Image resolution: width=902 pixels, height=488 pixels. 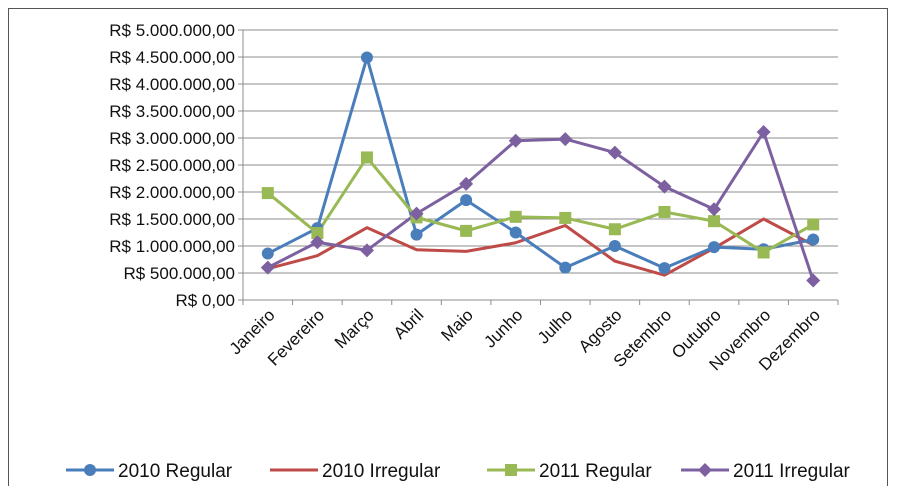 I want to click on series-markers-2011-regular, so click(x=540, y=205).